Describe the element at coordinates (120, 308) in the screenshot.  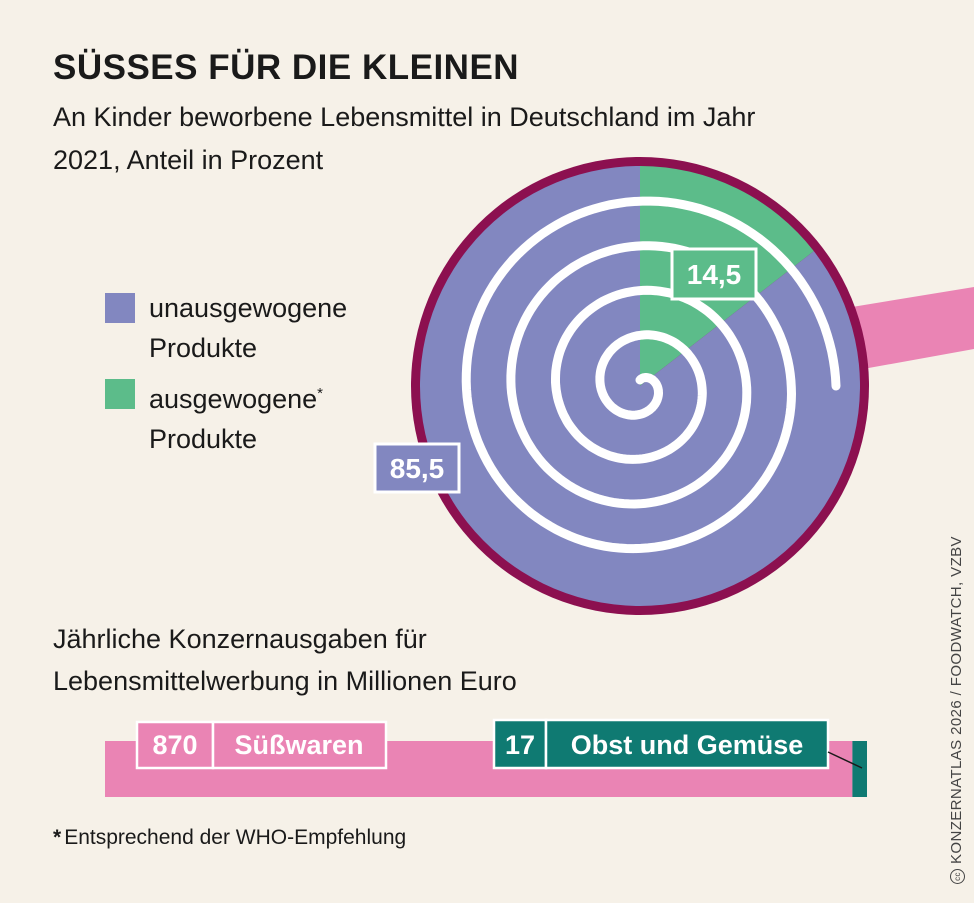
I see `legend-swatch-unbalanced` at that location.